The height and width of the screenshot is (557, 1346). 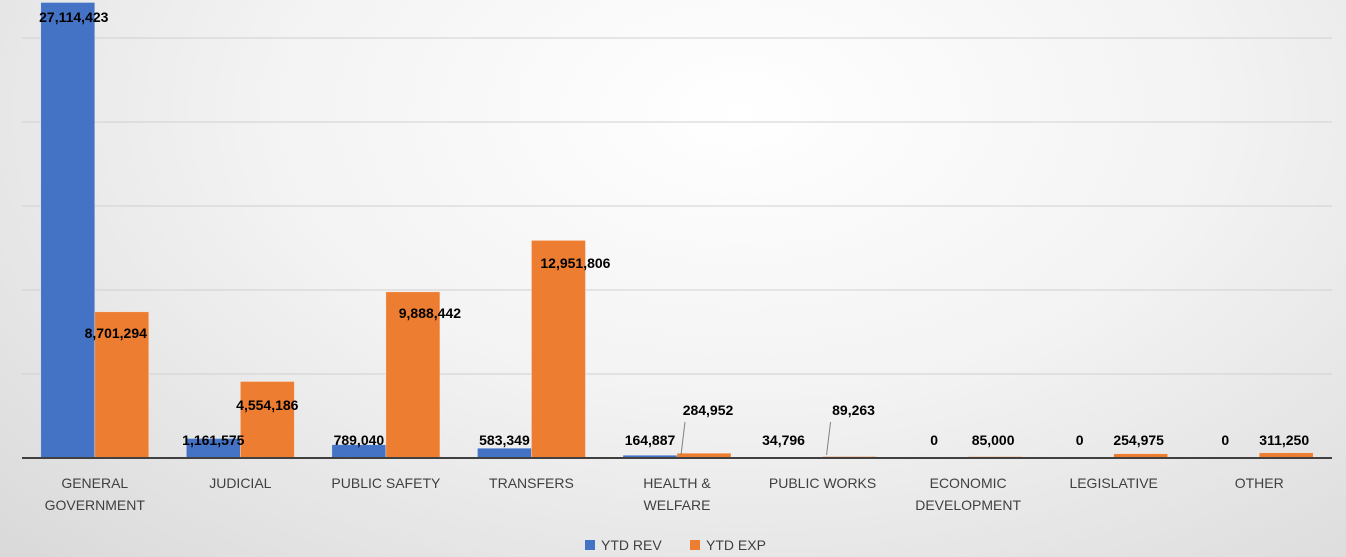 I want to click on data-label-exp: 284,952, so click(x=708, y=410).